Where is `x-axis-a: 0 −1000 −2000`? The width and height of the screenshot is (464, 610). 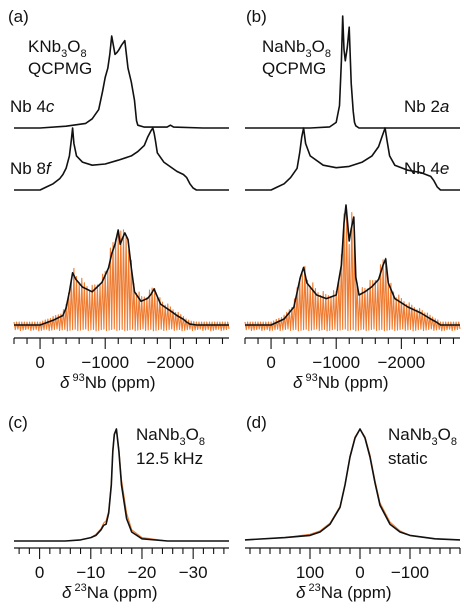 x-axis-a: 0 −1000 −2000 is located at coordinates (121, 354).